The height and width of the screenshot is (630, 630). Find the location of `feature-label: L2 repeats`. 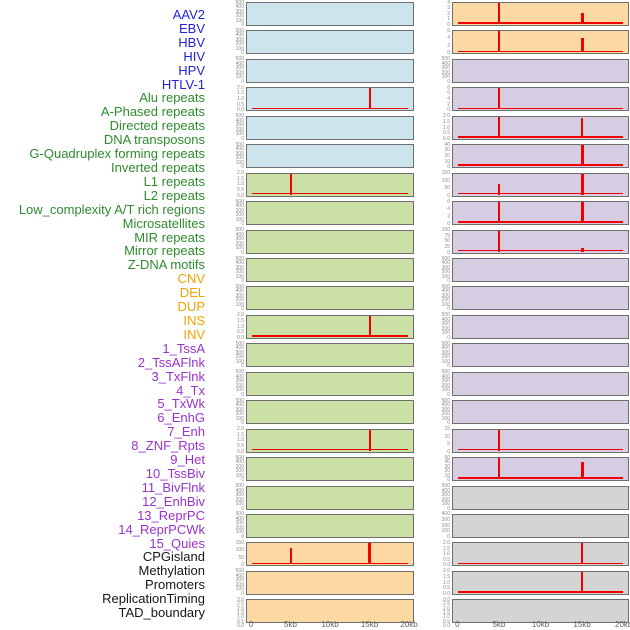

feature-label: L2 repeats is located at coordinates (174, 195).